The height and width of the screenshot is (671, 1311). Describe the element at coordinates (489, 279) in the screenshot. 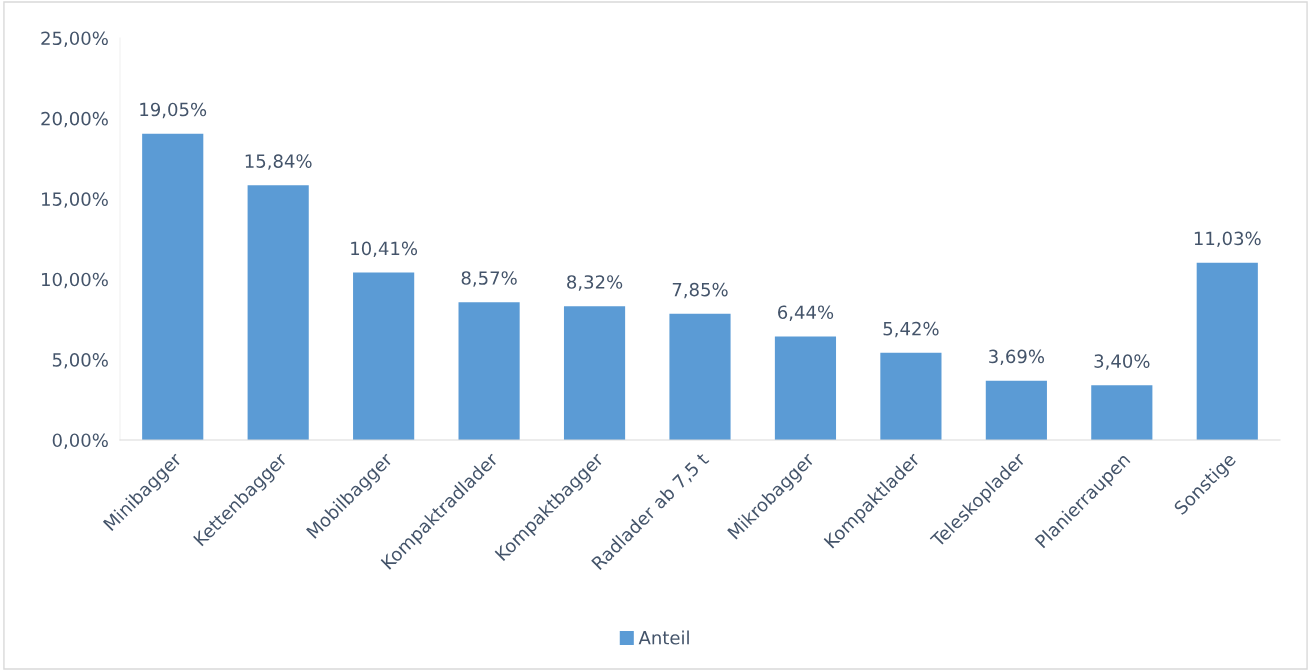

I see `data-label: 8,57%` at that location.